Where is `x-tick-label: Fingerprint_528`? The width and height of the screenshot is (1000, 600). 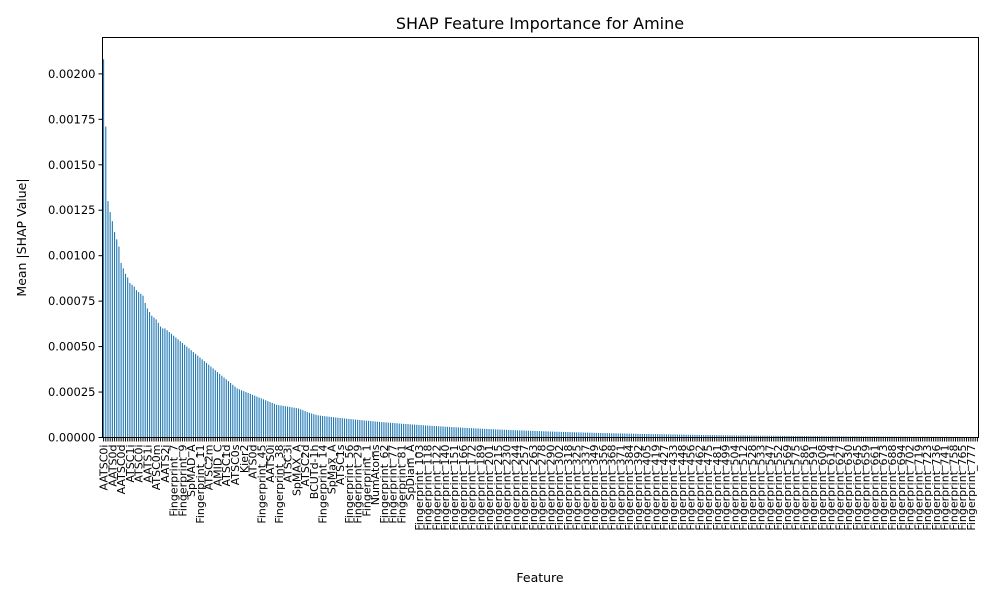
x-tick-label: Fingerprint_528 is located at coordinates (752, 488).